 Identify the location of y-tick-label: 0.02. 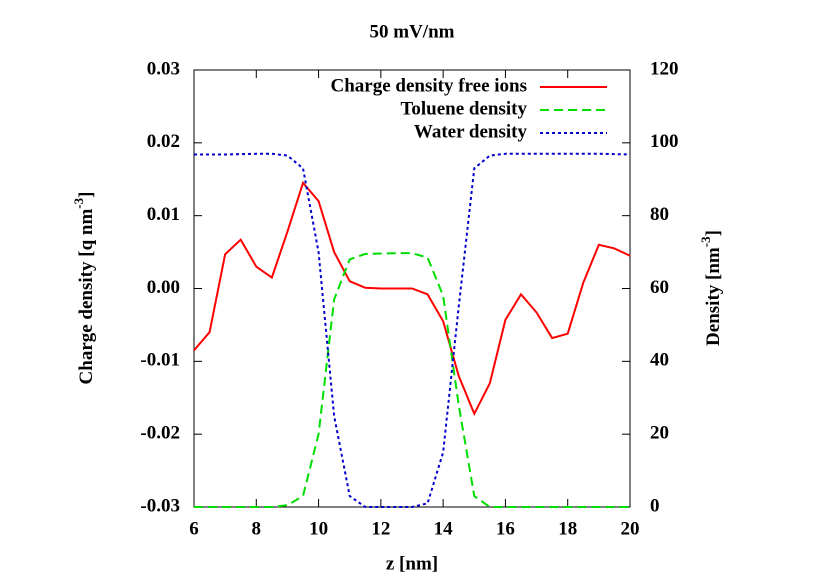
(163, 141).